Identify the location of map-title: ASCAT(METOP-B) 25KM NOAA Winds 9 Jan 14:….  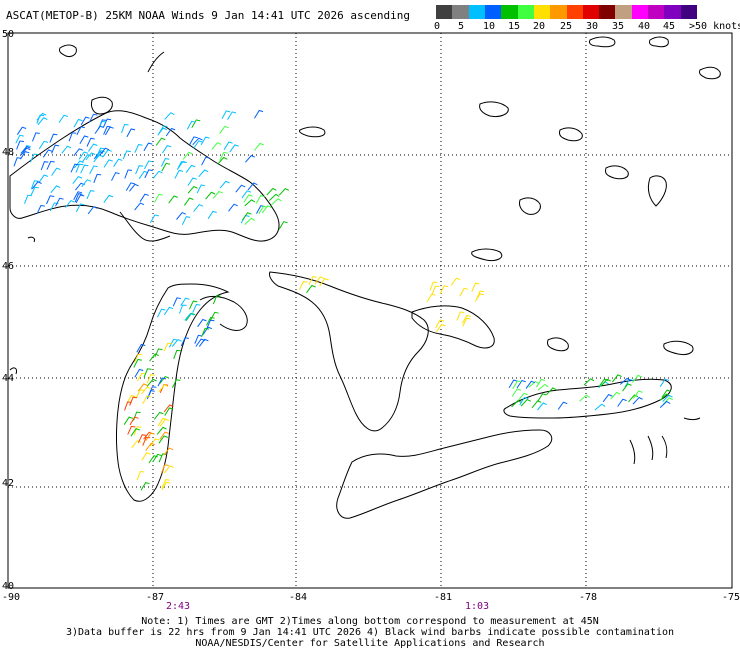
(208, 15).